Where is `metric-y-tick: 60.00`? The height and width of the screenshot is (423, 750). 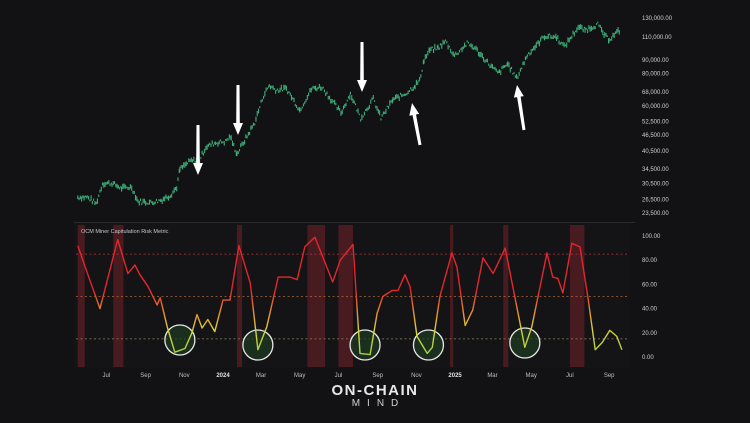 metric-y-tick: 60.00 is located at coordinates (650, 285).